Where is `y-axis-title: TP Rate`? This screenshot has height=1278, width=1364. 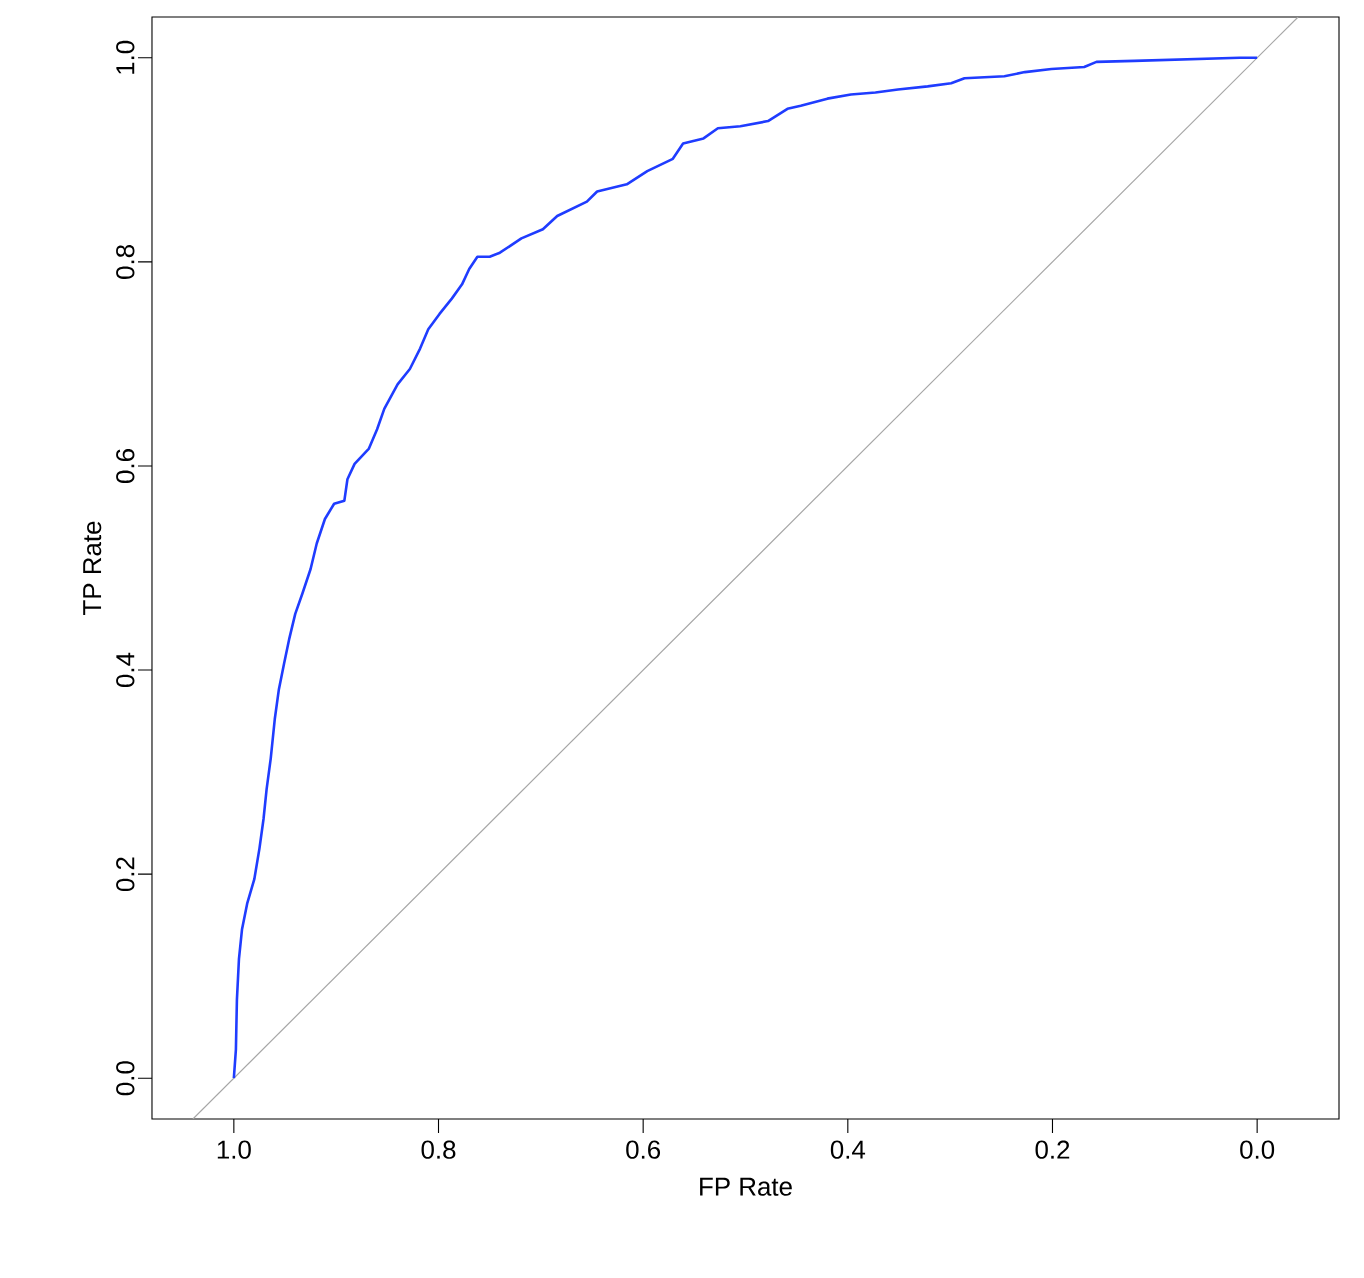
y-axis-title: TP Rate is located at coordinates (92, 568).